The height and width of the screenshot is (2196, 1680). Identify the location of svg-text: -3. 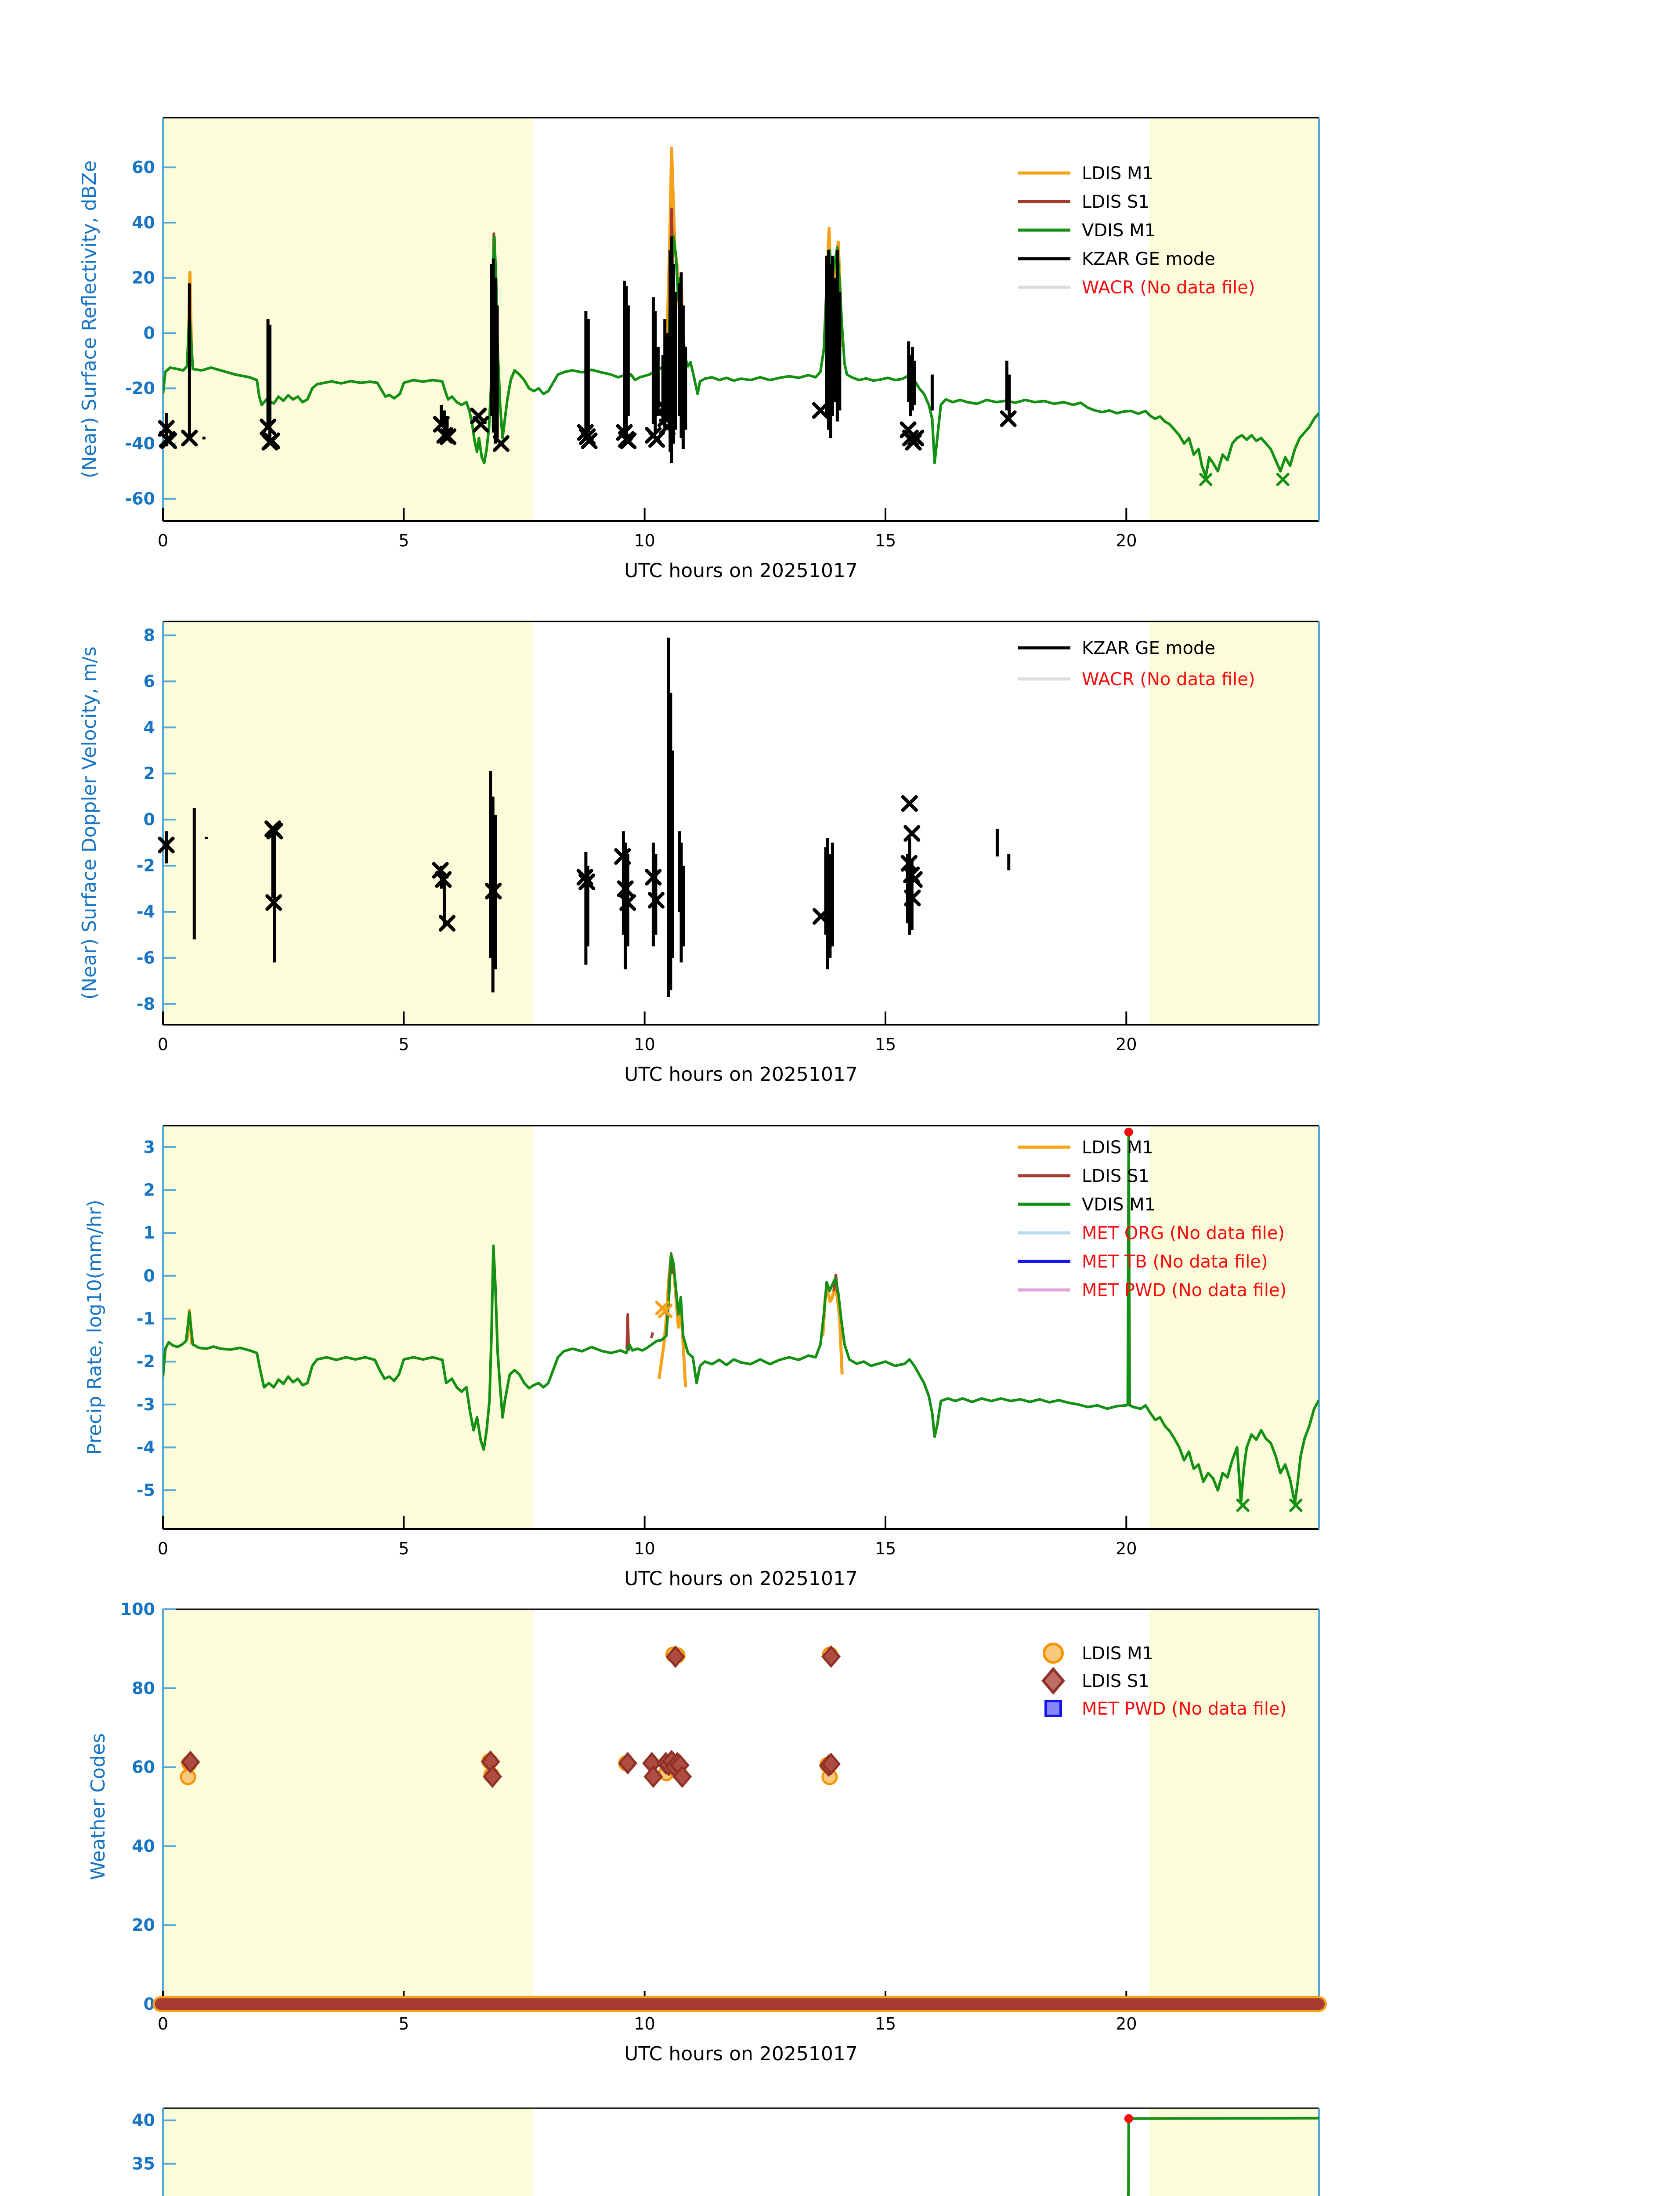
(146, 1405).